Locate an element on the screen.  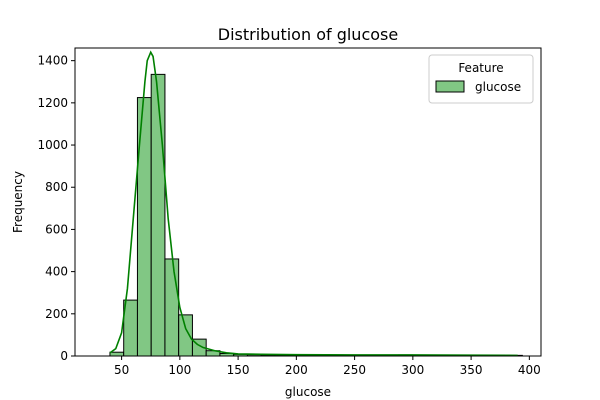
x-tick-label: 150 is located at coordinates (238, 370).